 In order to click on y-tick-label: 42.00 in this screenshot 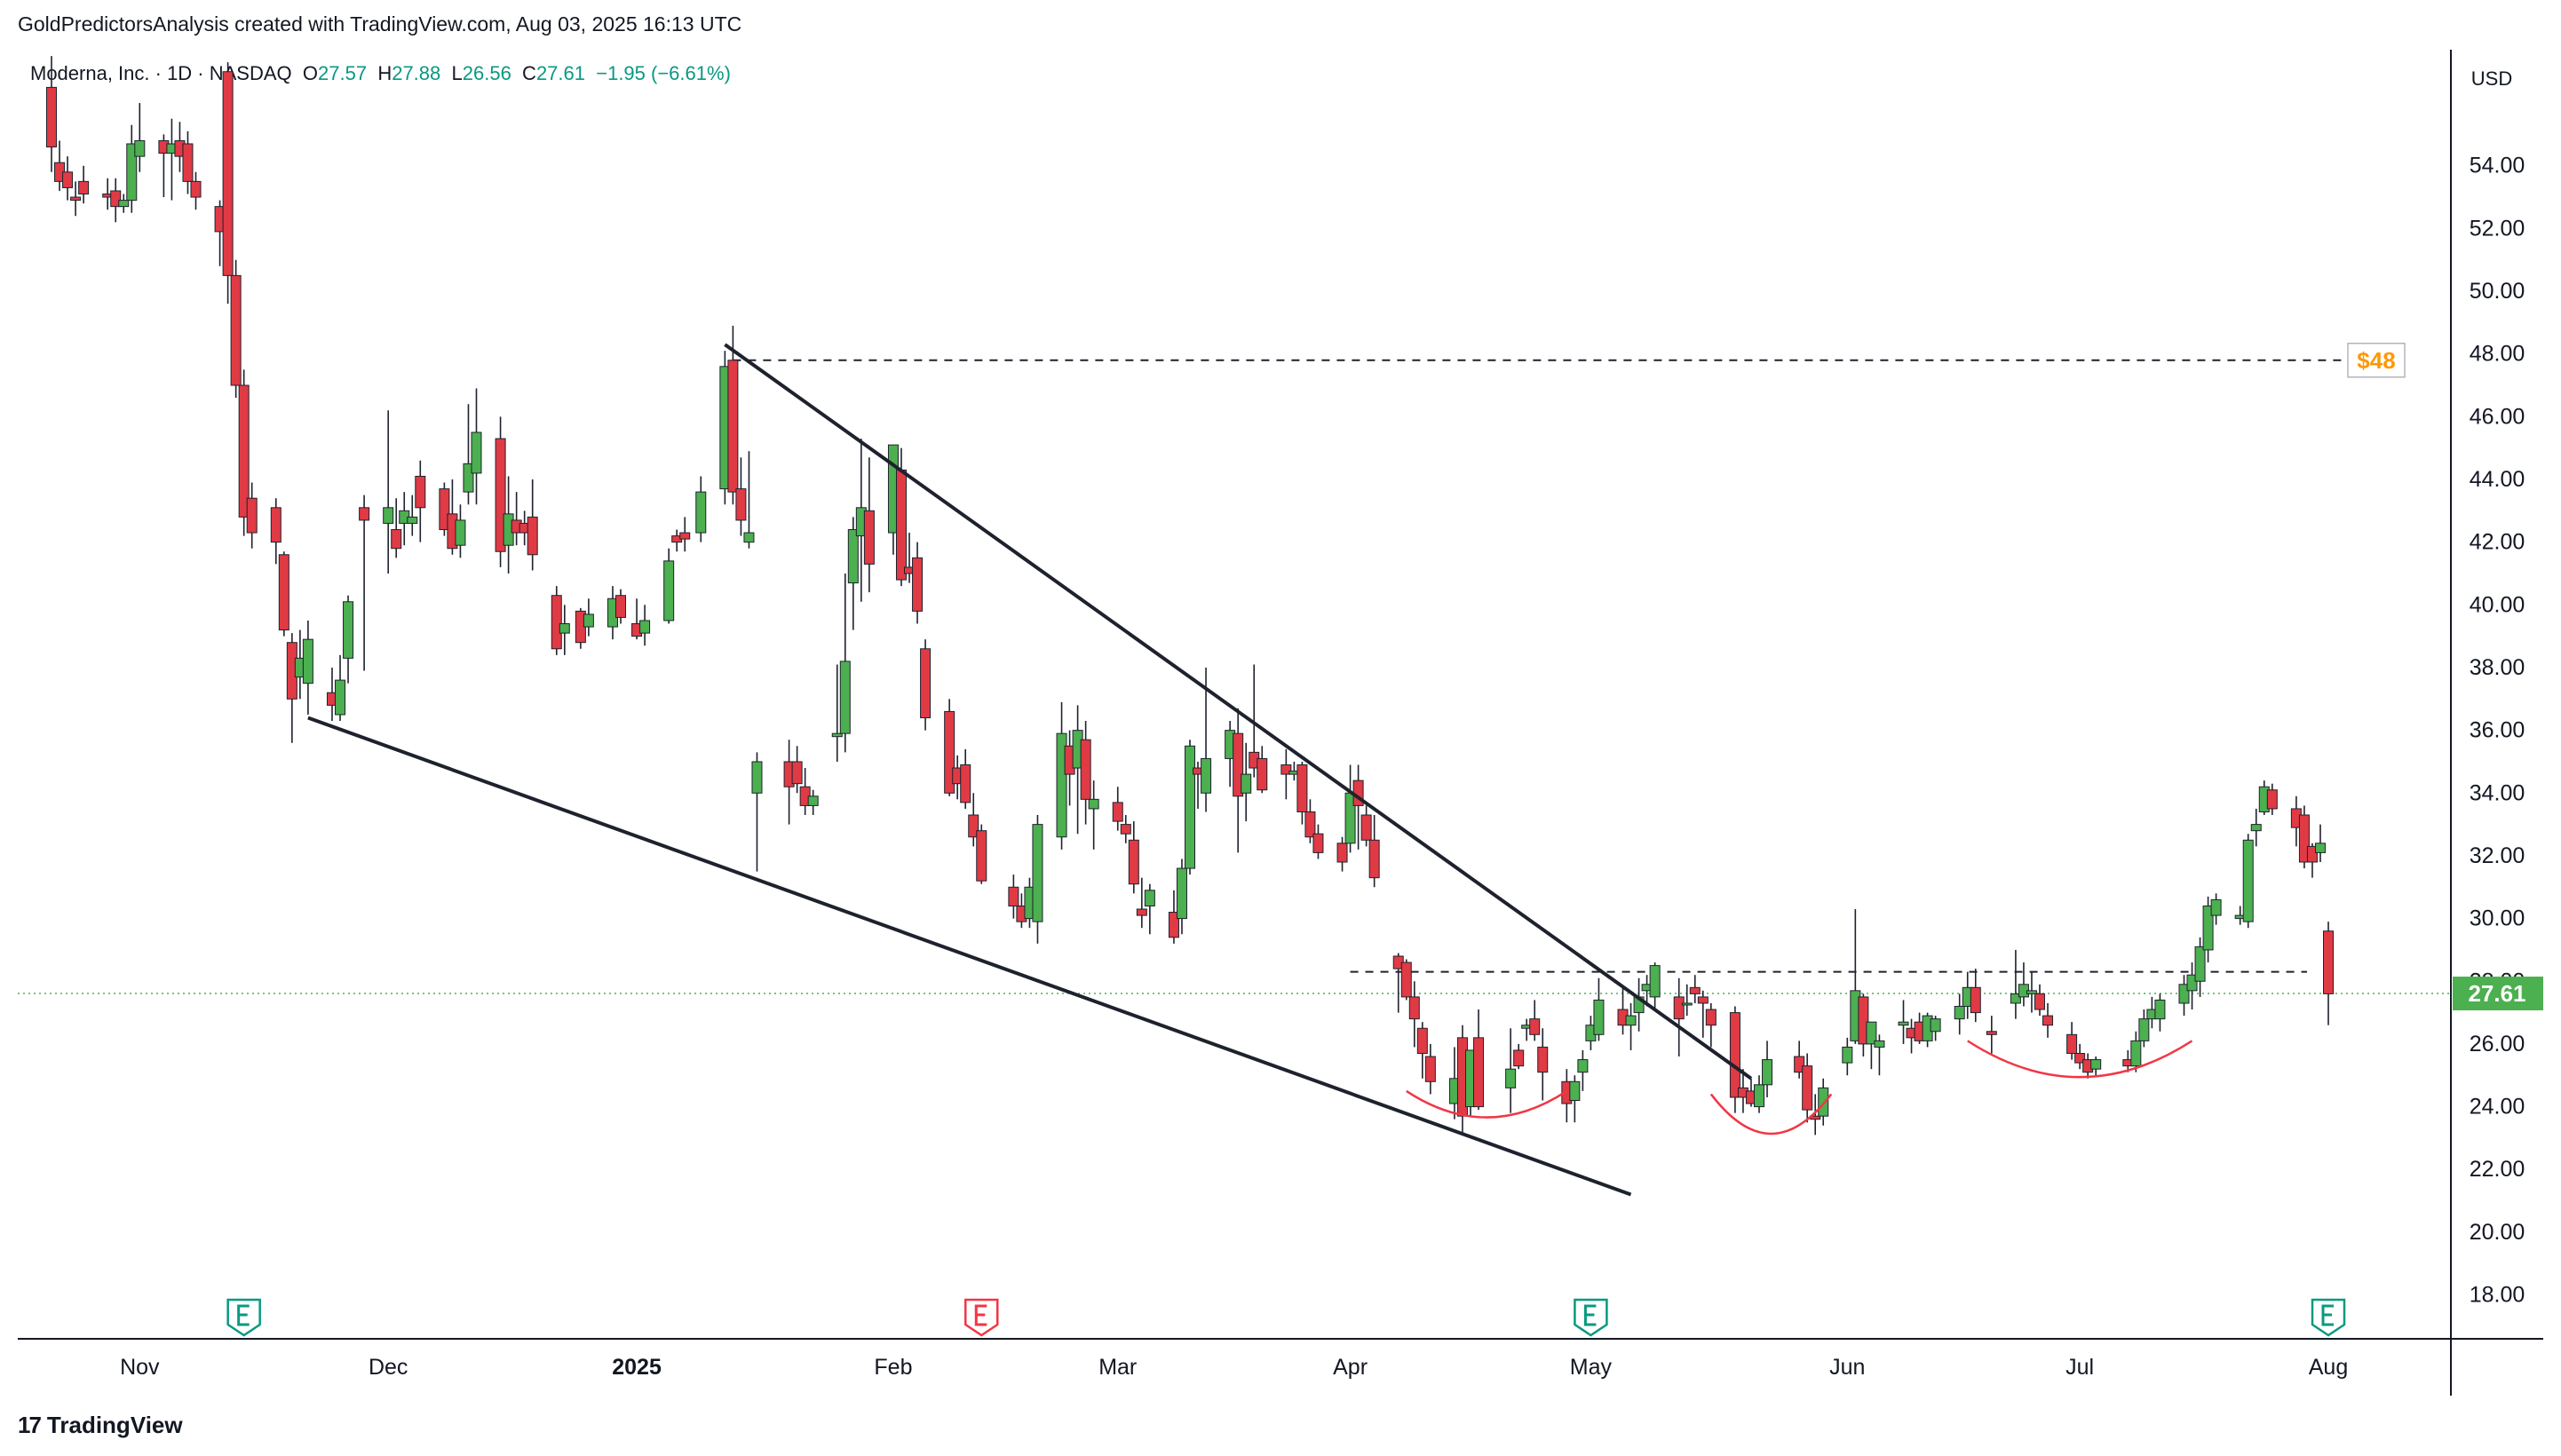, I will do `click(2497, 542)`.